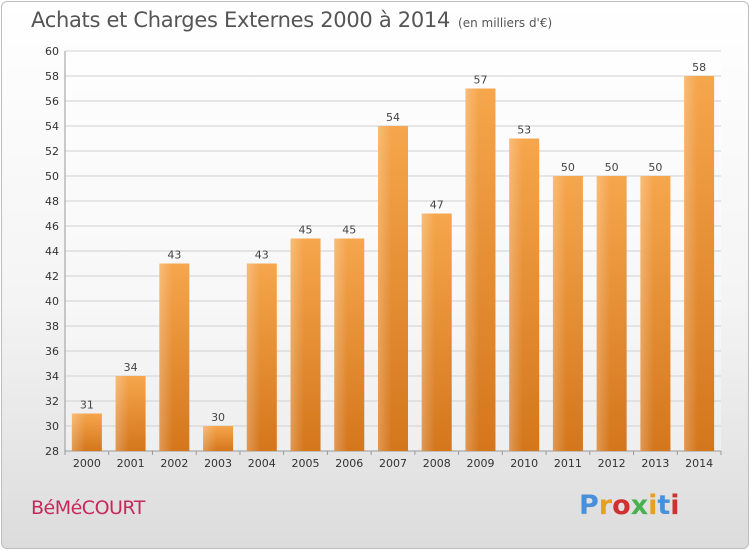 This screenshot has height=550, width=750. What do you see at coordinates (664, 505) in the screenshot?
I see `logo-letter: t` at bounding box center [664, 505].